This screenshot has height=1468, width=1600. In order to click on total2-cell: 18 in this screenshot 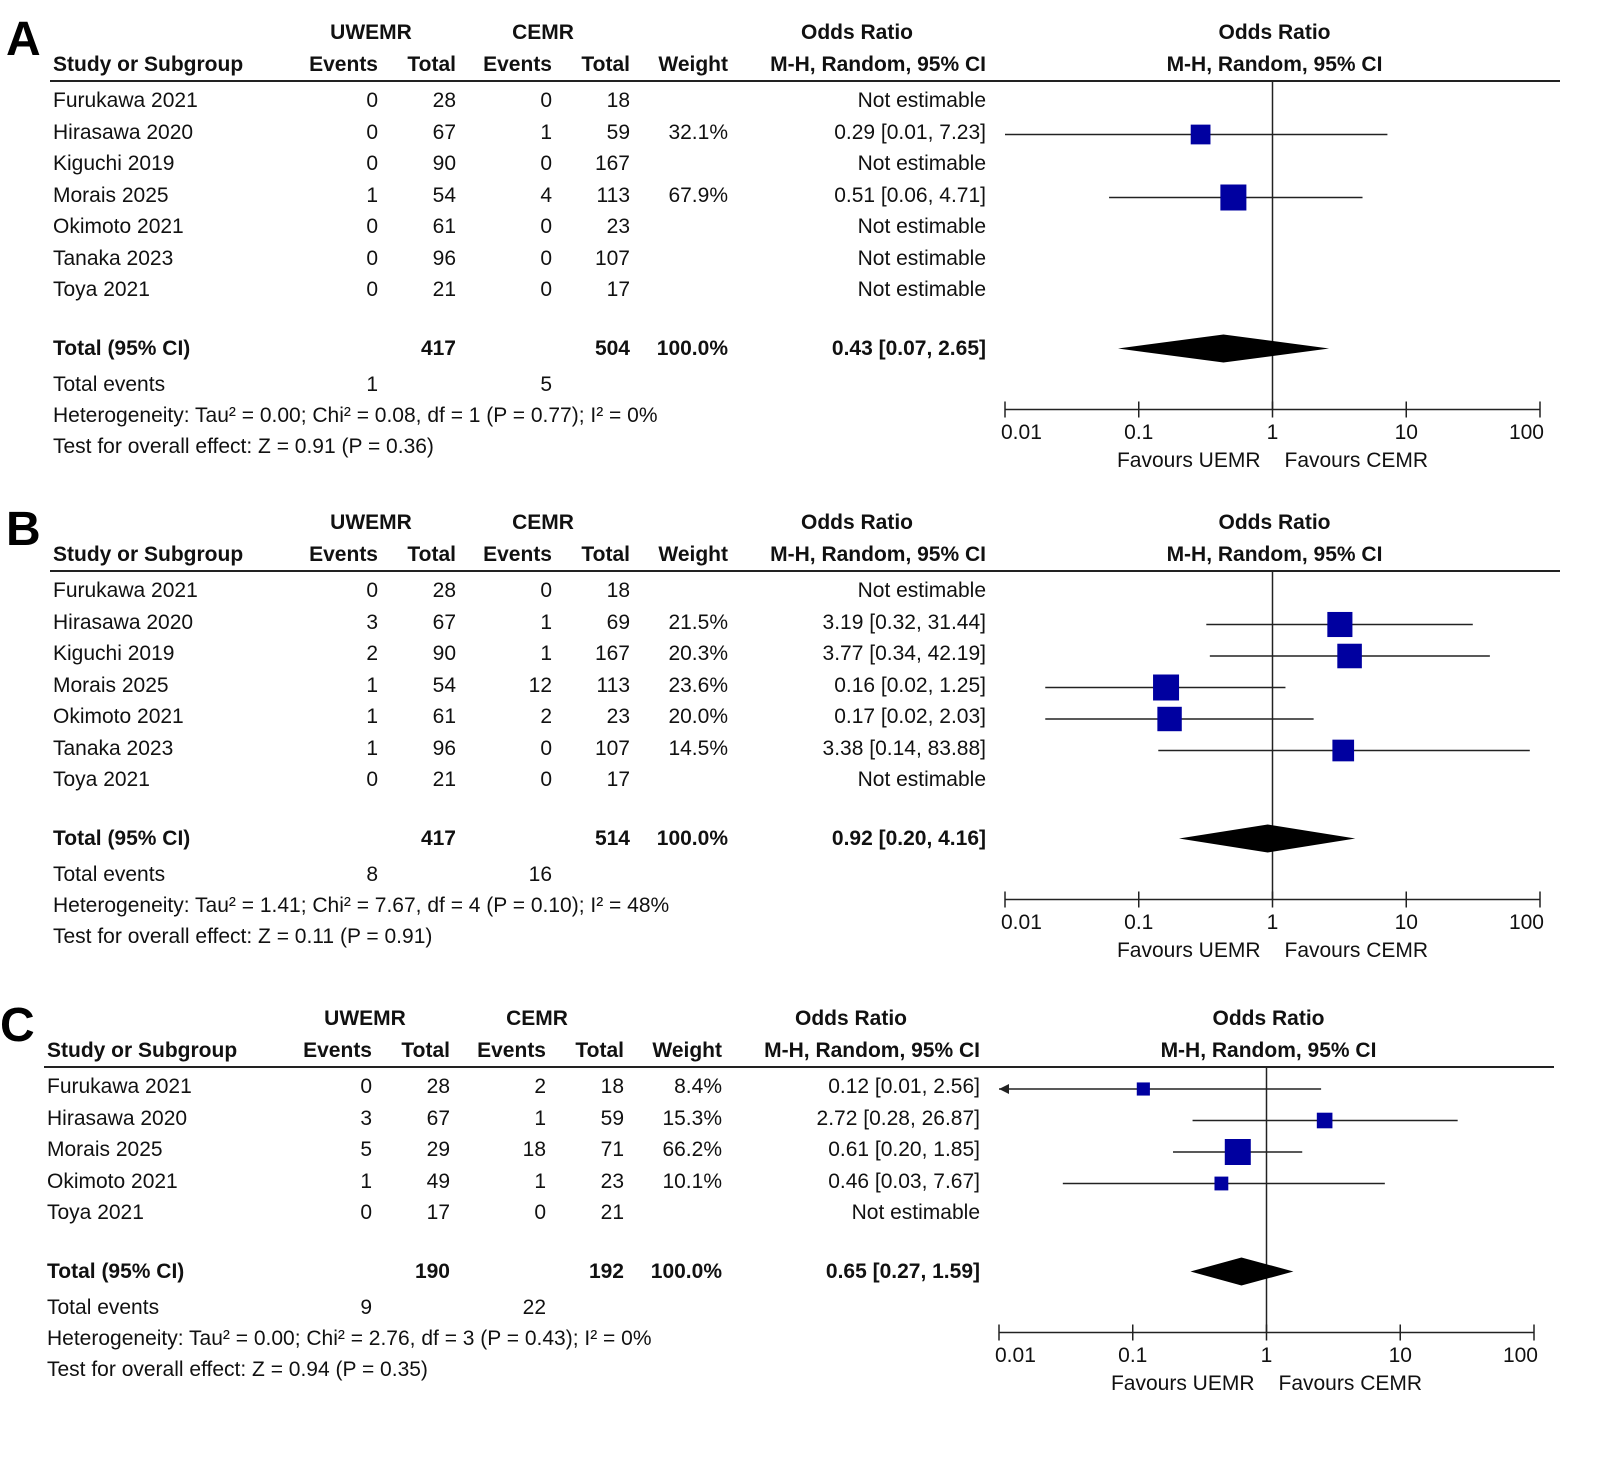, I will do `click(618, 590)`.